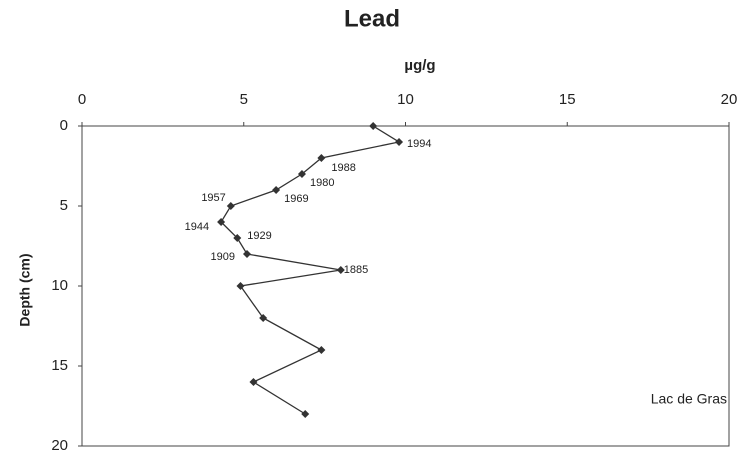 The width and height of the screenshot is (744, 457). I want to click on point-label: 1885, so click(356, 270).